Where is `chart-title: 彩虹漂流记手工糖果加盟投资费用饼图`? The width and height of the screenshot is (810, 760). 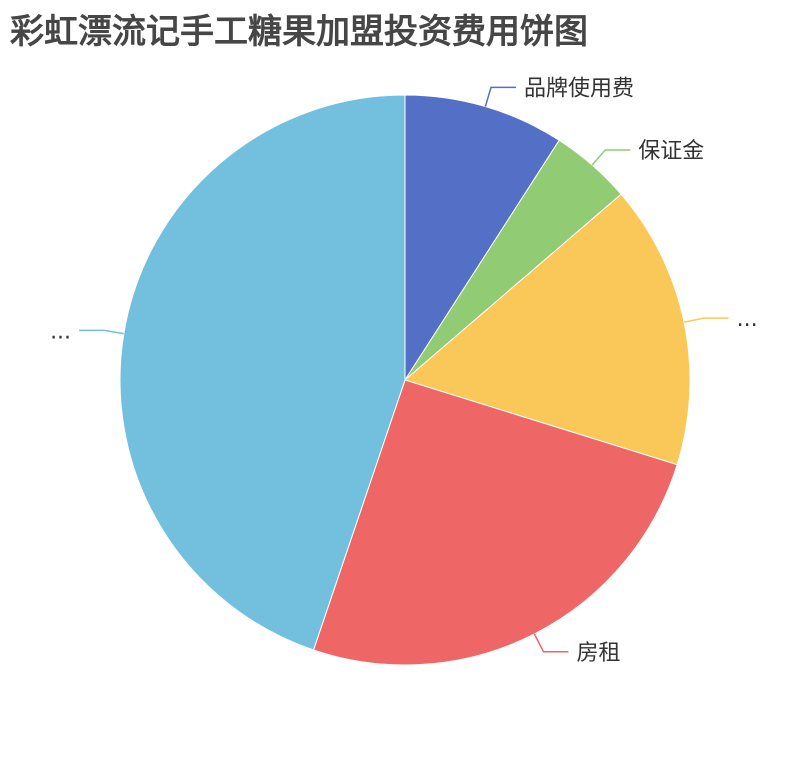 chart-title: 彩虹漂流记手工糖果加盟投资费用饼图 is located at coordinates (299, 32).